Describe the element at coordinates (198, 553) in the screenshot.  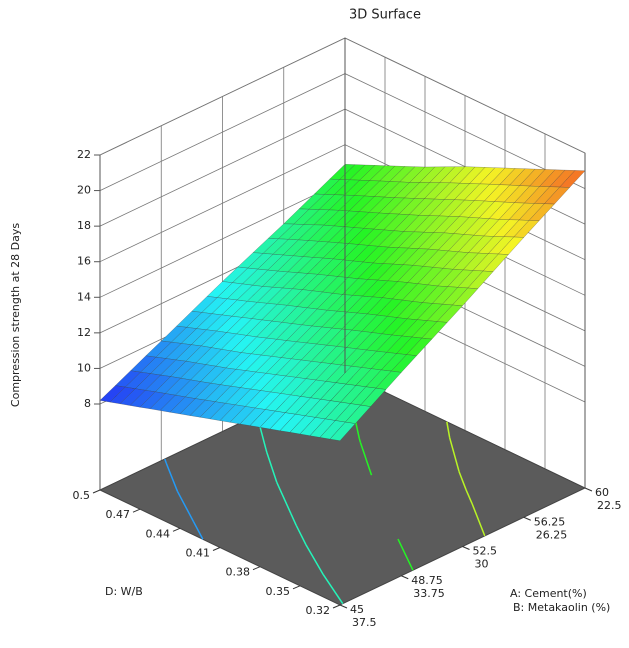
I see `d-tick-label: 0.41` at that location.